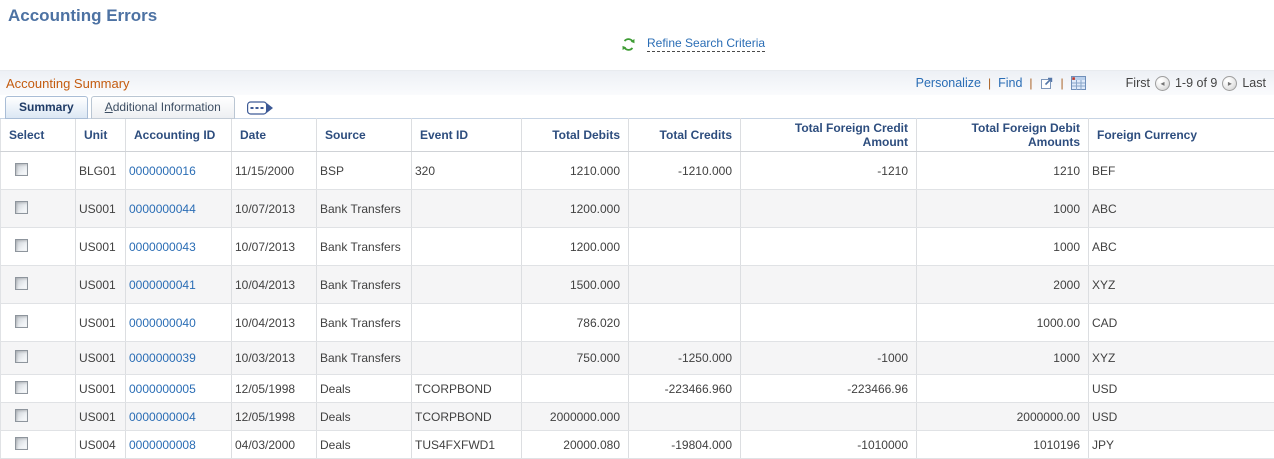  Describe the element at coordinates (68, 83) in the screenshot. I see `grid-title: Accounting Summary` at that location.